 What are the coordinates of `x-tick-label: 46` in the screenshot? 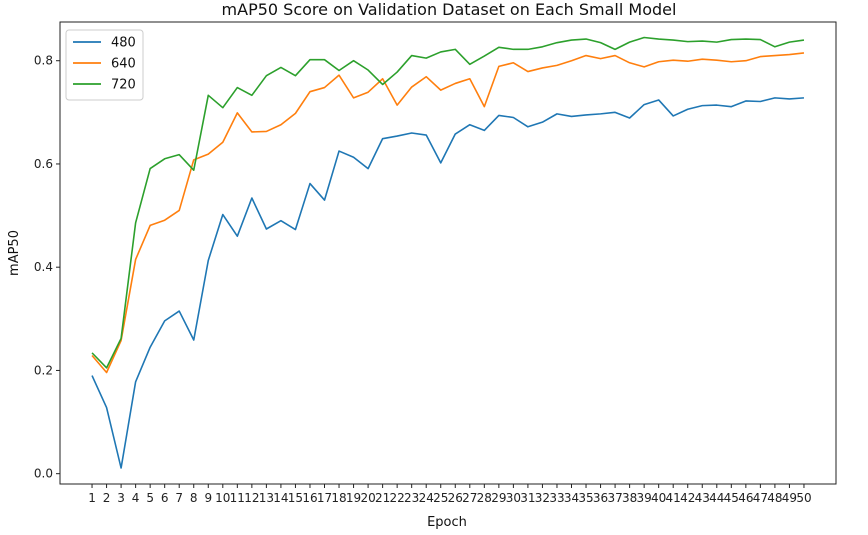 It's located at (745, 498).